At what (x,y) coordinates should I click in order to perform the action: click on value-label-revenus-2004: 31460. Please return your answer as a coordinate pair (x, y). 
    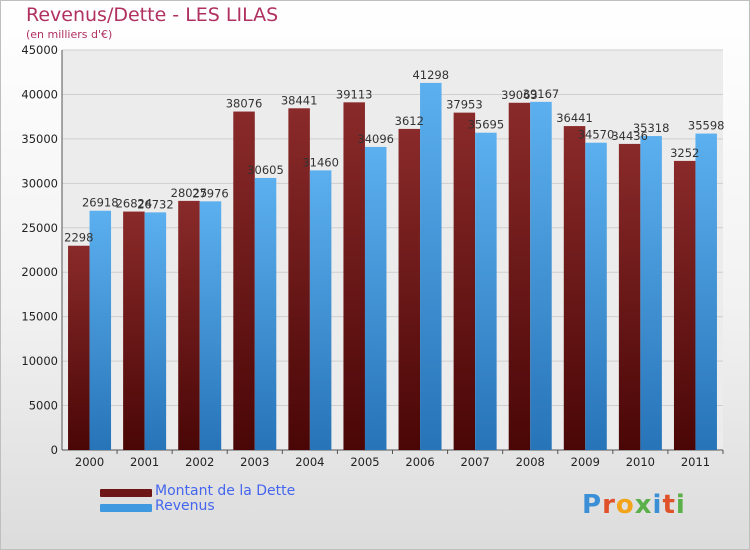
    Looking at the image, I should click on (320, 162).